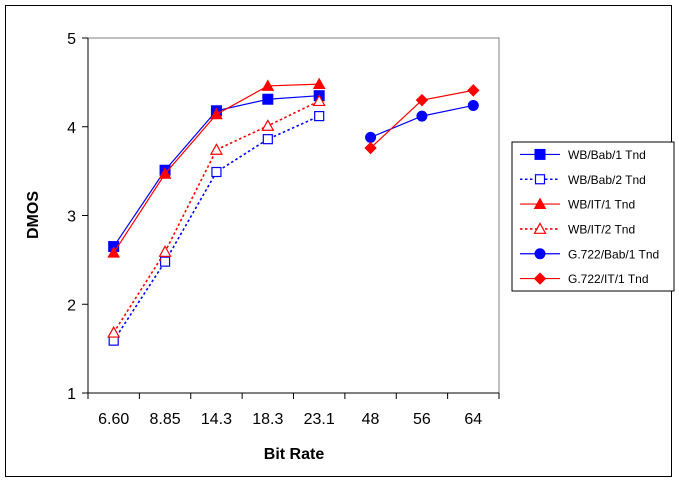 This screenshot has width=679, height=484. I want to click on y-tick-label: 4, so click(71, 128).